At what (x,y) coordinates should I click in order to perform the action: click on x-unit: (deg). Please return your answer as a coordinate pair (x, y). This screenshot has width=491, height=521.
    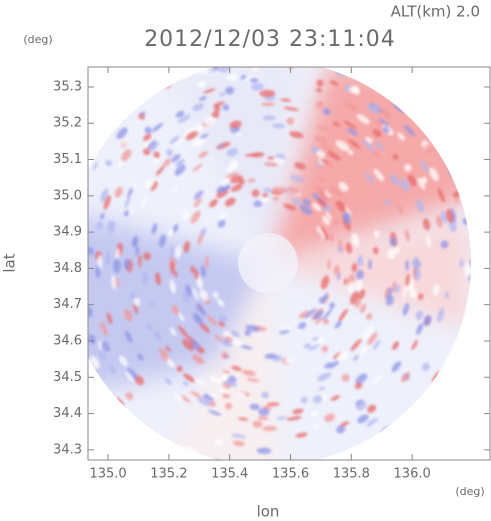
    Looking at the image, I should click on (469, 491).